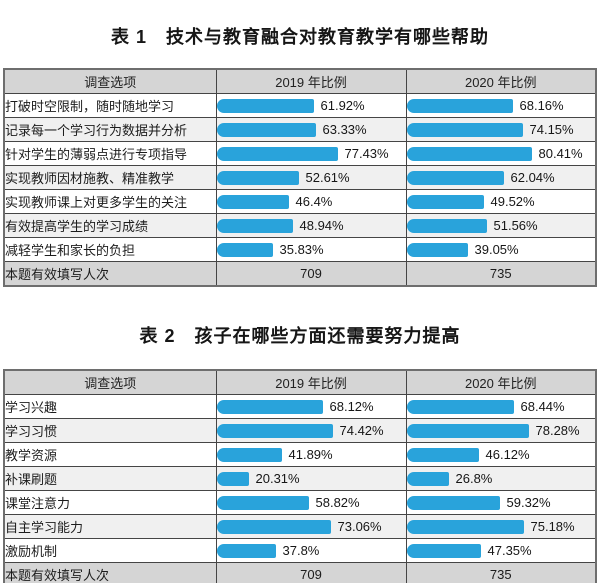 The image size is (600, 583). Describe the element at coordinates (277, 478) in the screenshot. I see `percentage-label: 20.31%` at that location.